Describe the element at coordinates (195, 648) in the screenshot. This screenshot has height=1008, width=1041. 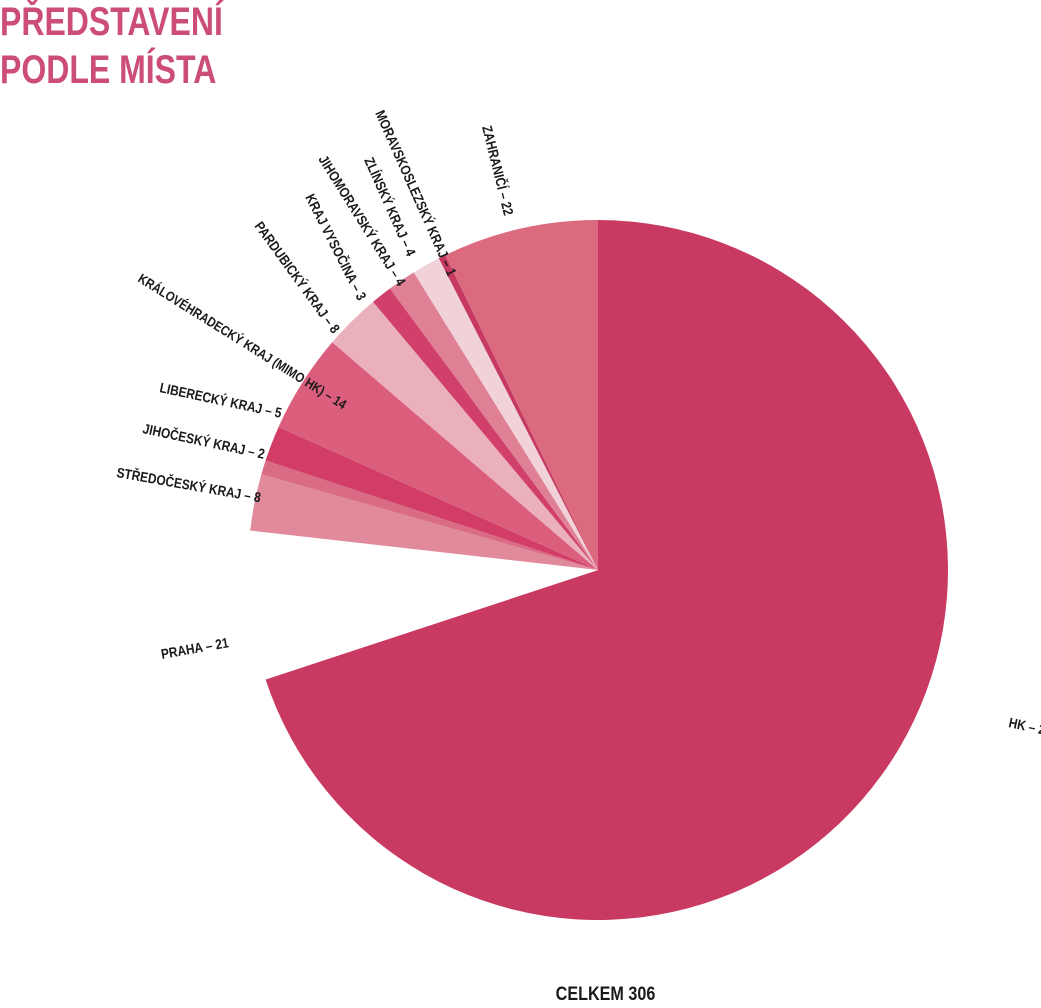
I see `slice-label: PRAHA – 21` at that location.